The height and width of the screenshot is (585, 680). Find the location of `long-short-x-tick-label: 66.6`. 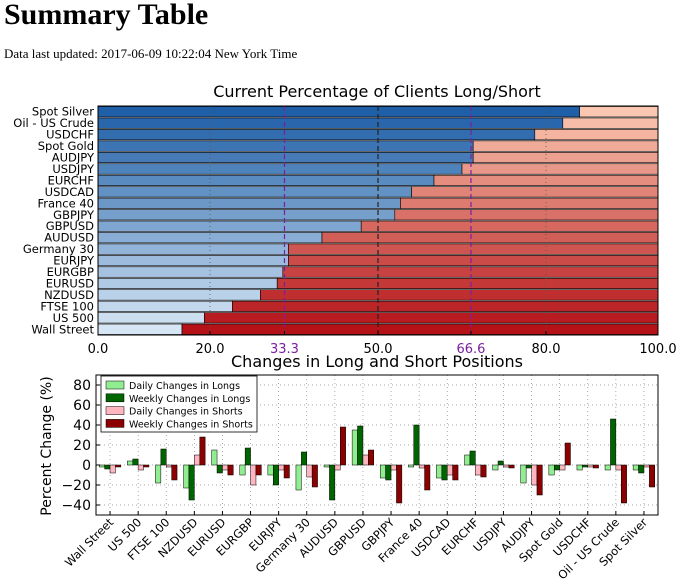

long-short-x-tick-label: 66.6 is located at coordinates (470, 349).